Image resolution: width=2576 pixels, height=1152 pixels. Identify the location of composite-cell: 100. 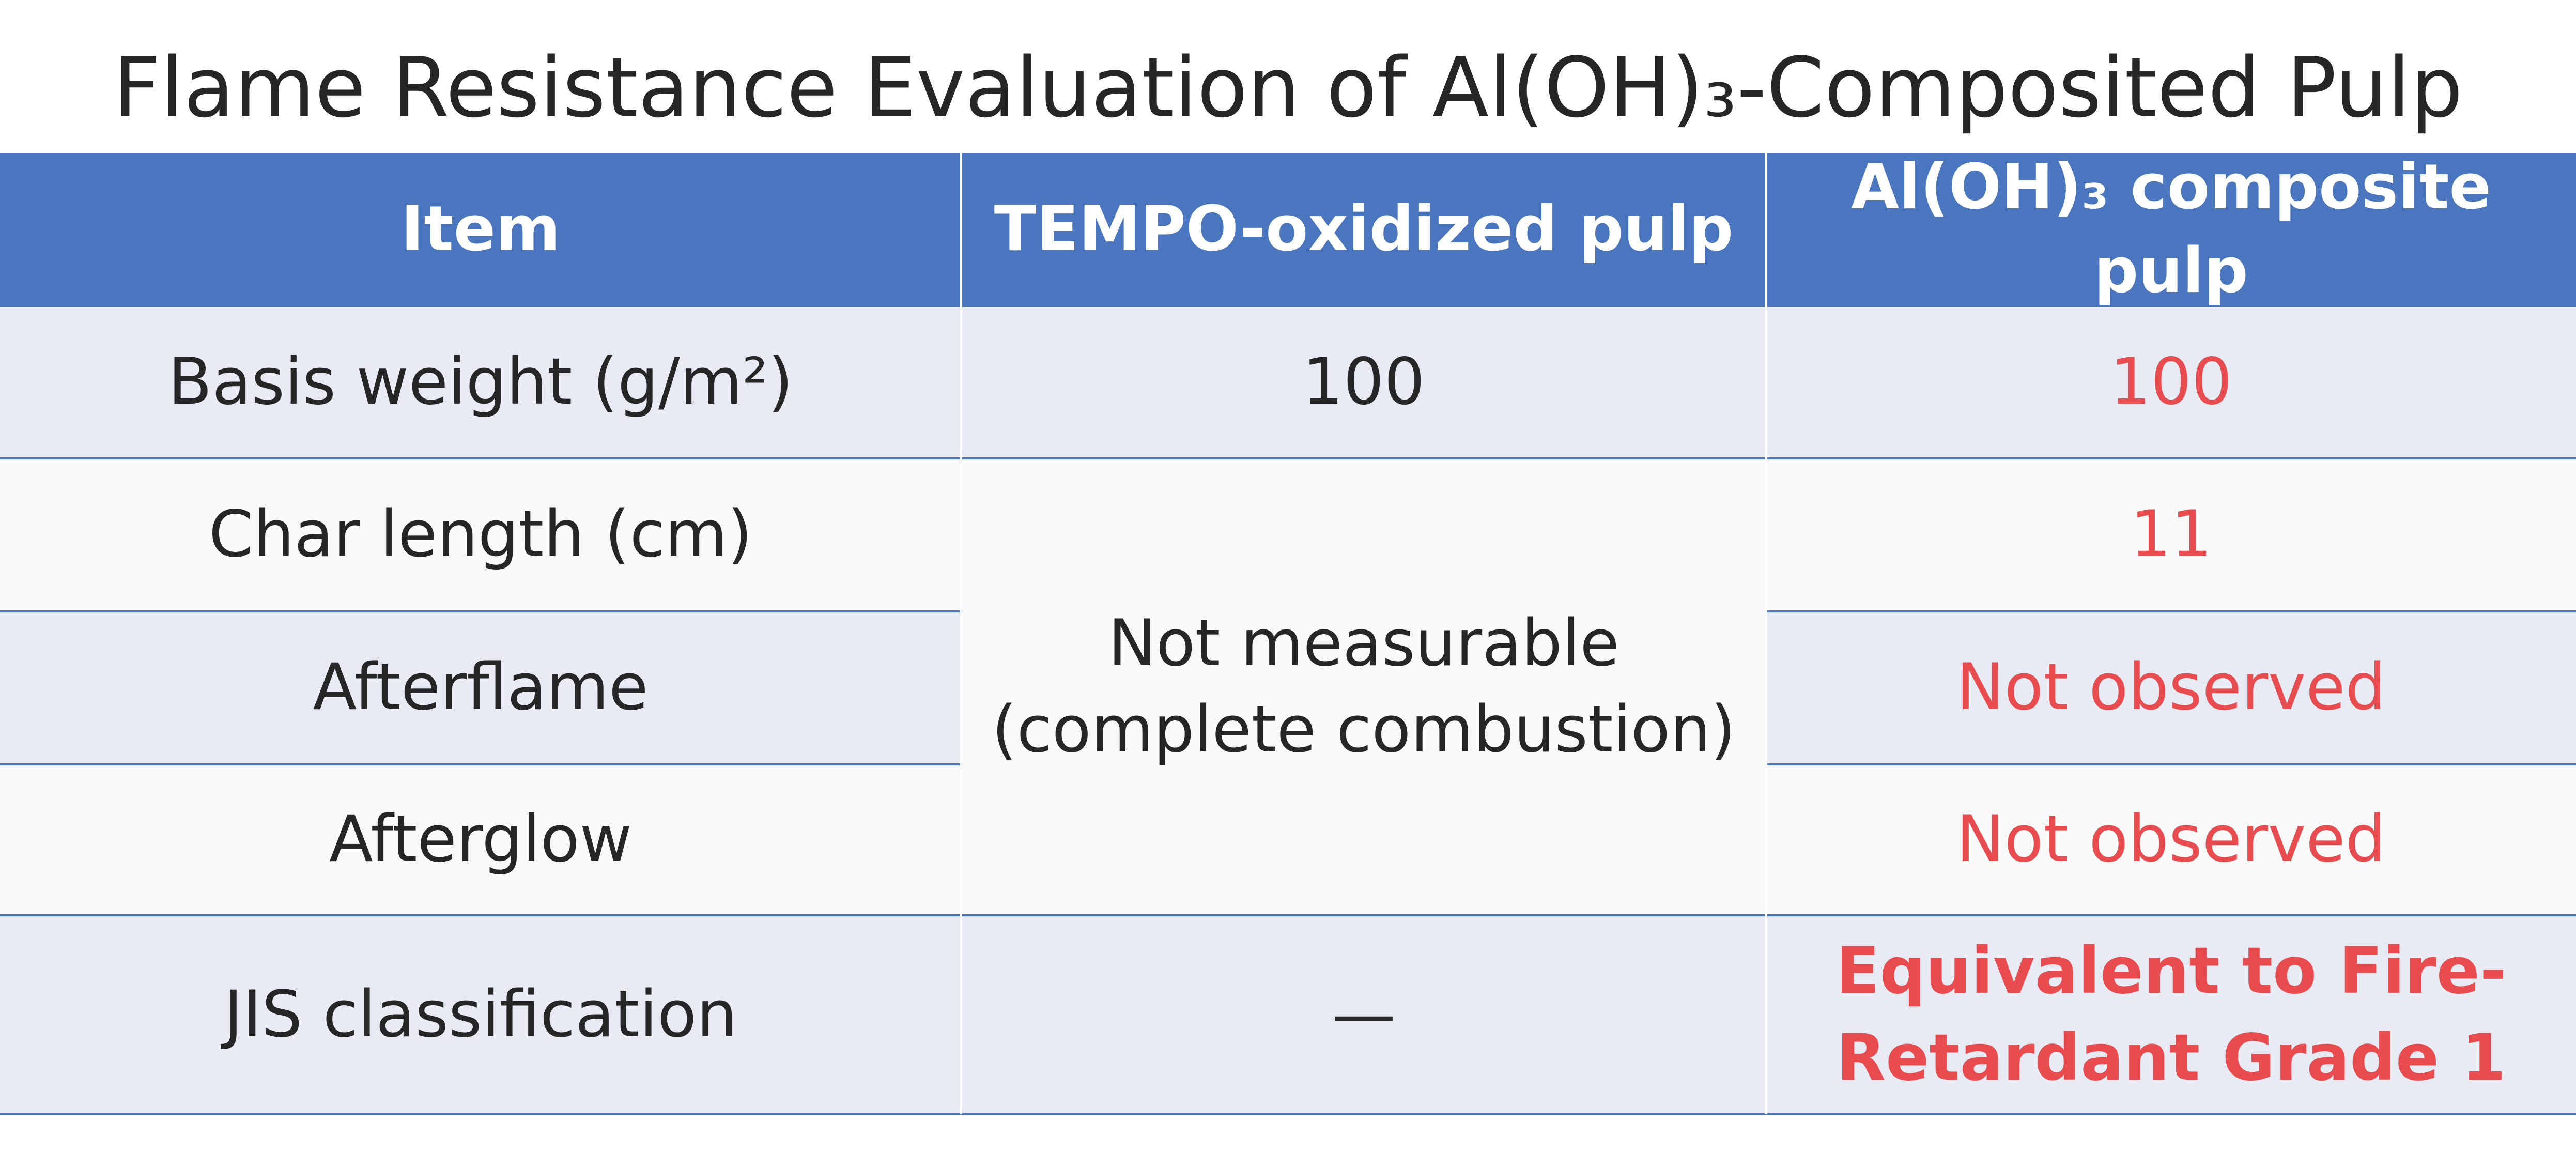
(2171, 382).